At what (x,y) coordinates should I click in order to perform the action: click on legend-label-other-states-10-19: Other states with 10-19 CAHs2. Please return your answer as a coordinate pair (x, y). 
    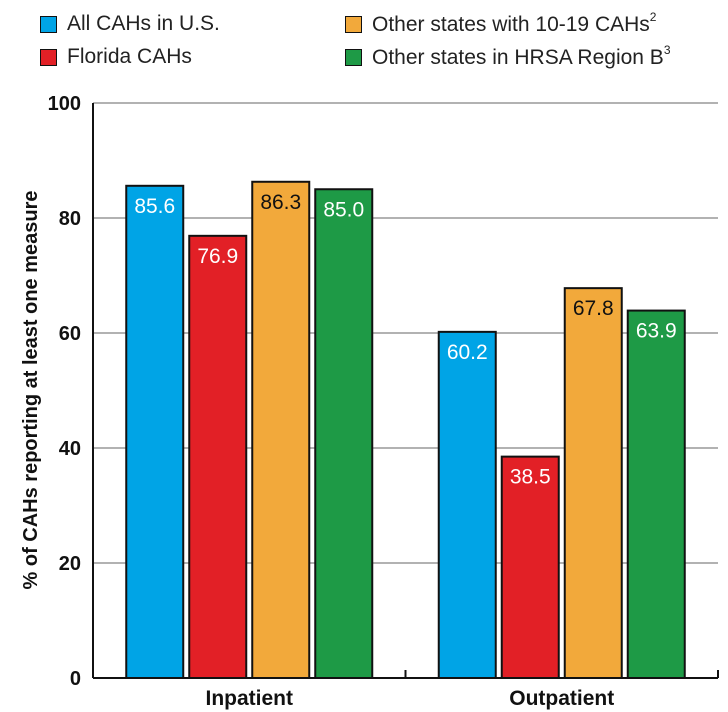
    Looking at the image, I should click on (514, 23).